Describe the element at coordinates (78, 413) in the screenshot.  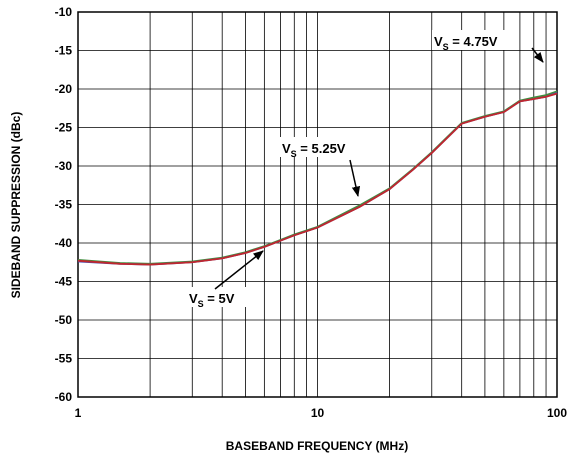
I see `x-tick-label: 1` at that location.